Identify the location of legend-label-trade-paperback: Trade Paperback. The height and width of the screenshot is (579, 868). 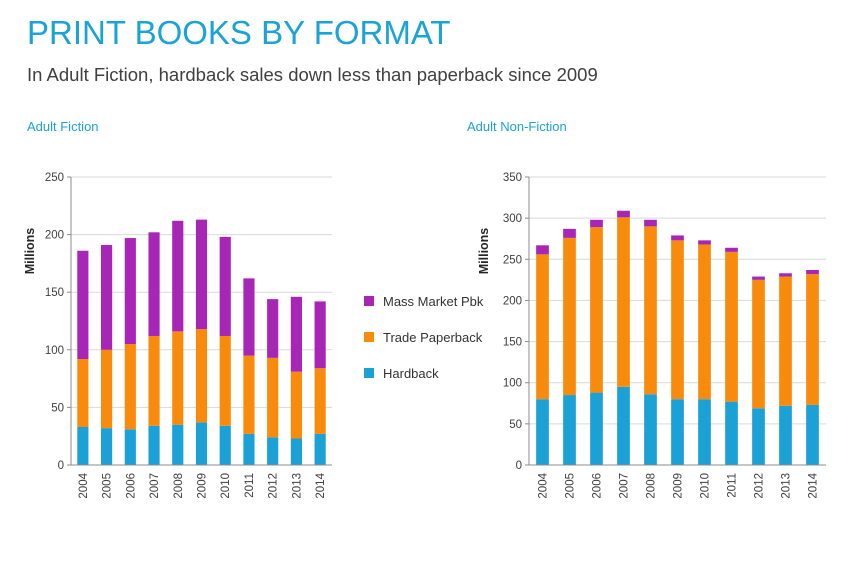
(433, 337).